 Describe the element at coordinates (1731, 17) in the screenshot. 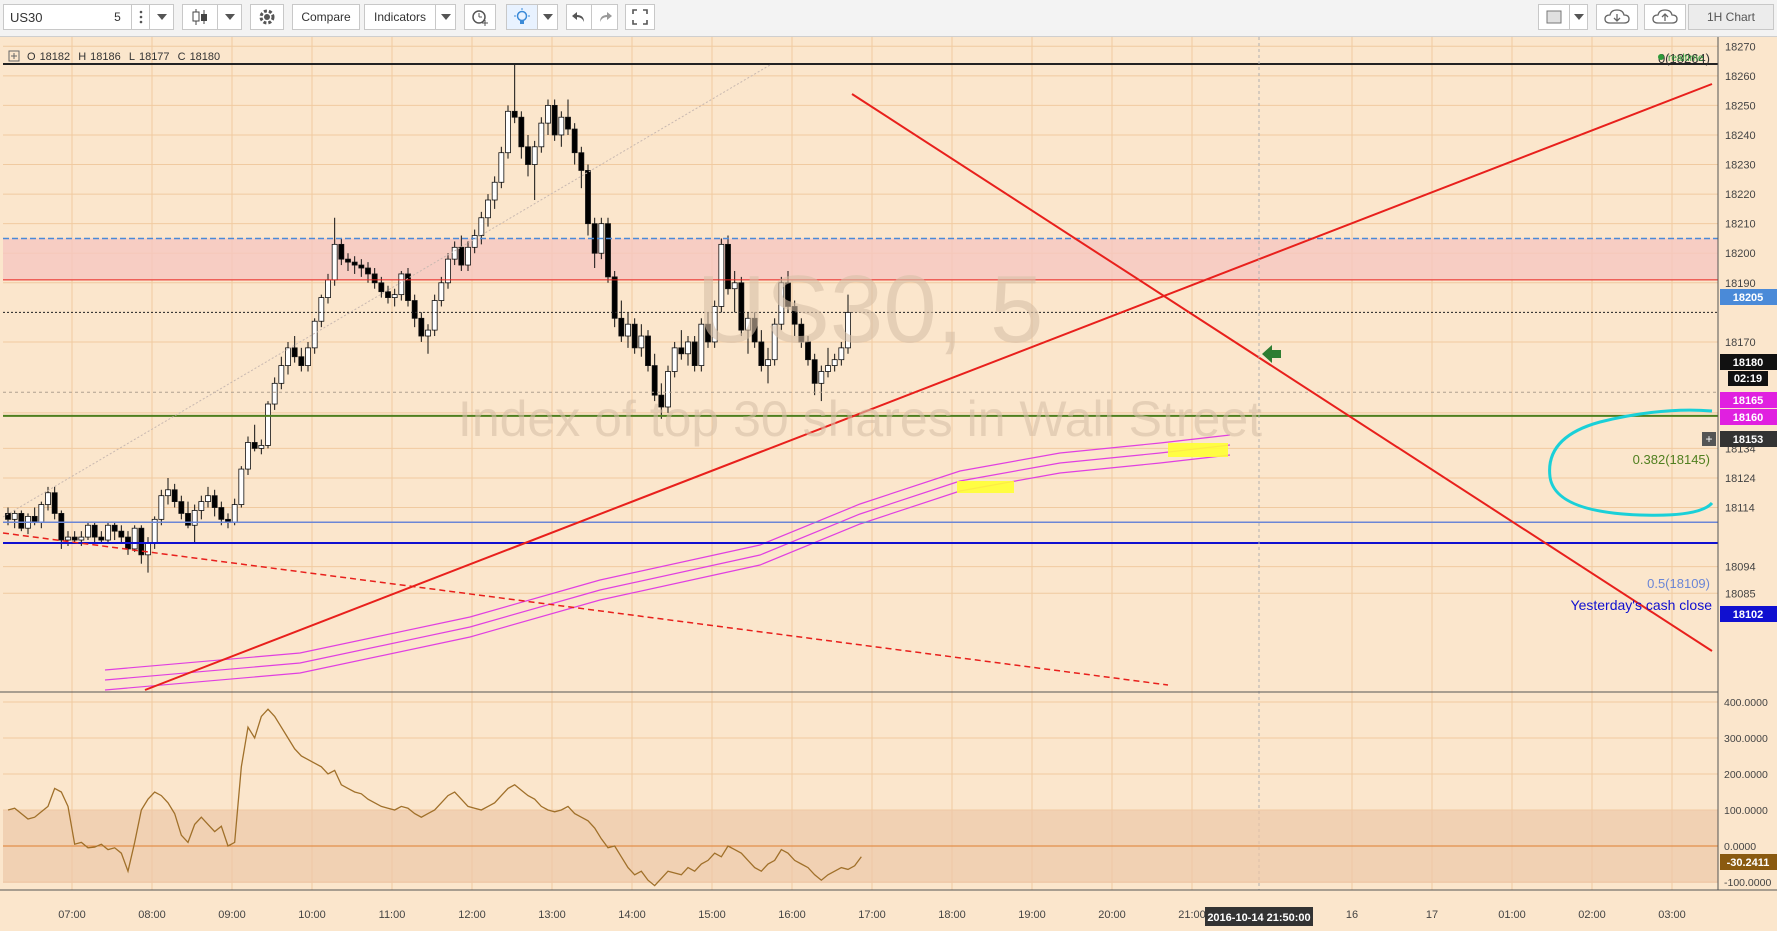

I see `chart-mode-button: 1H Chart` at that location.